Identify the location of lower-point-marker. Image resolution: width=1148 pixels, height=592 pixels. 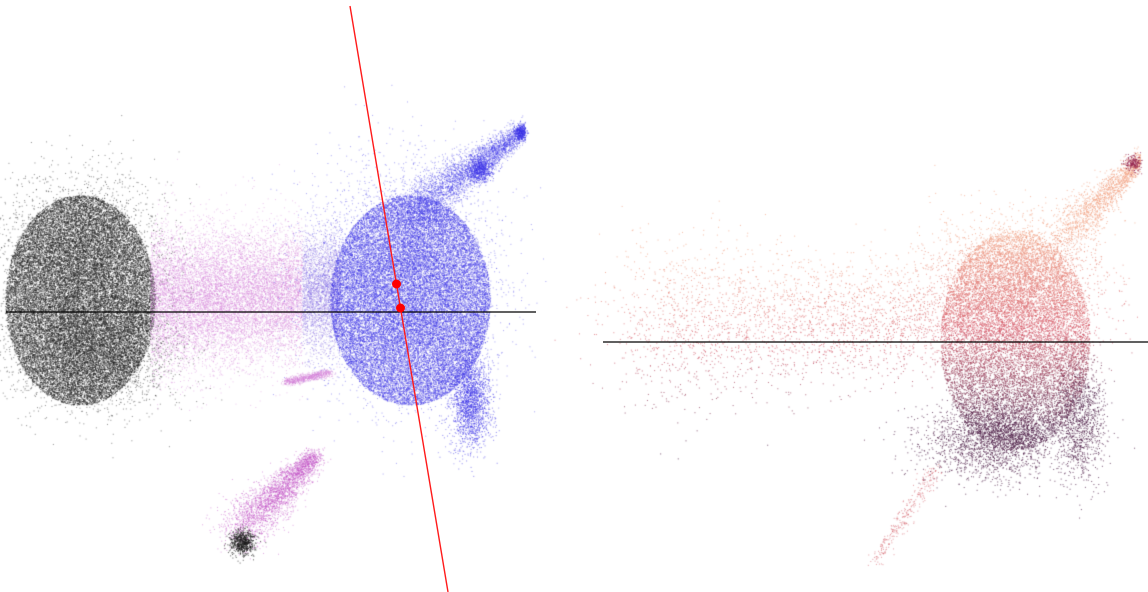
(400, 308).